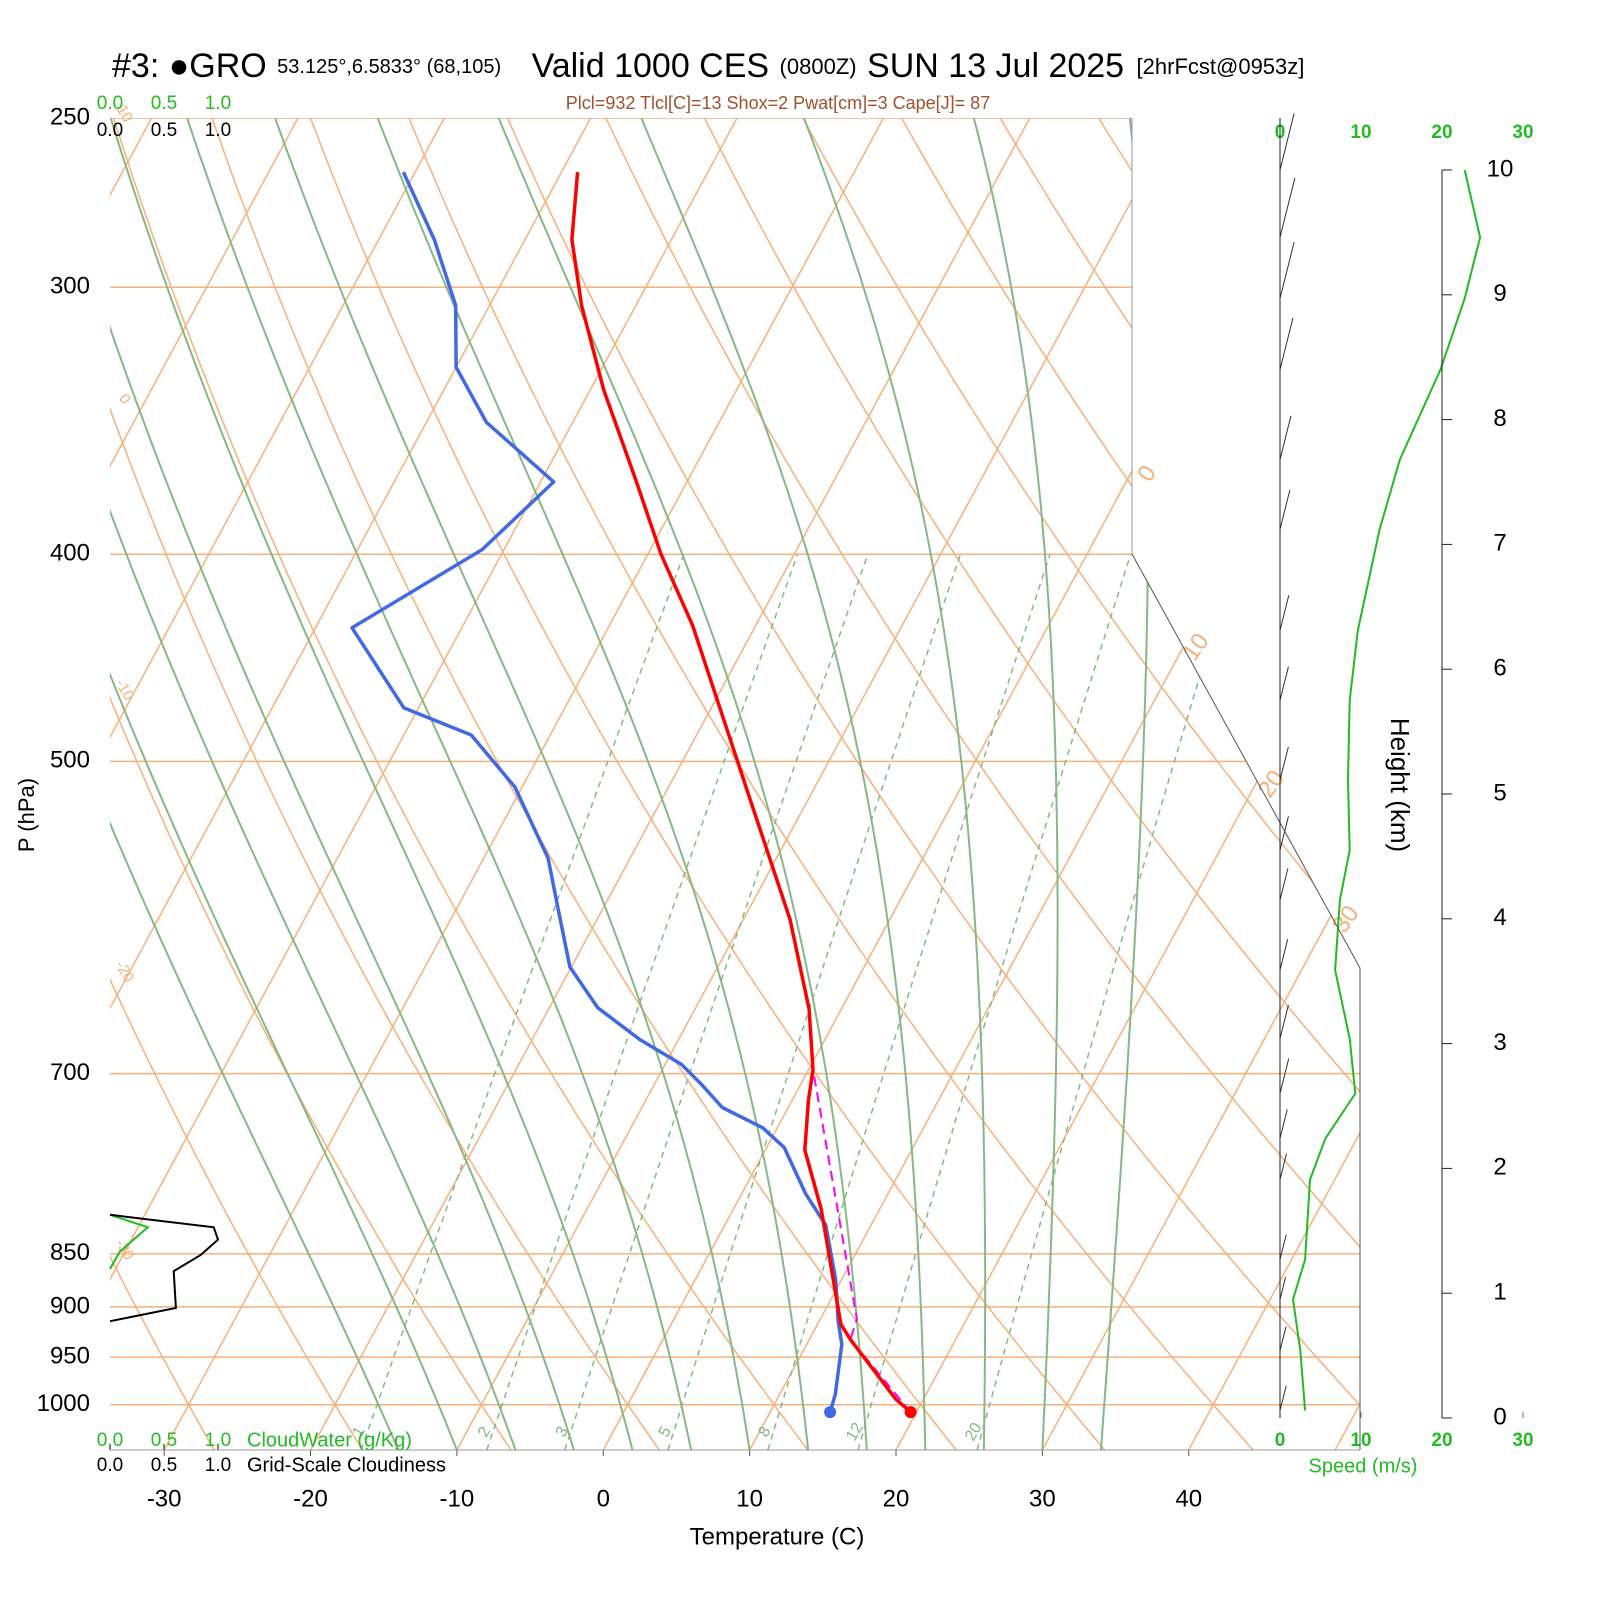  What do you see at coordinates (910, 1412) in the screenshot?
I see `temperature-surface` at bounding box center [910, 1412].